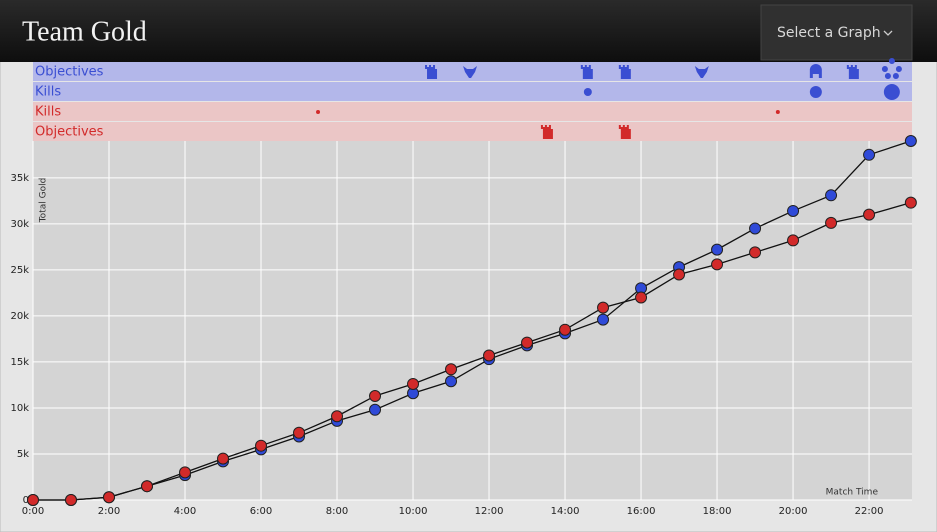 Image resolution: width=937 pixels, height=532 pixels. I want to click on y-tick-label: 0, so click(26, 500).